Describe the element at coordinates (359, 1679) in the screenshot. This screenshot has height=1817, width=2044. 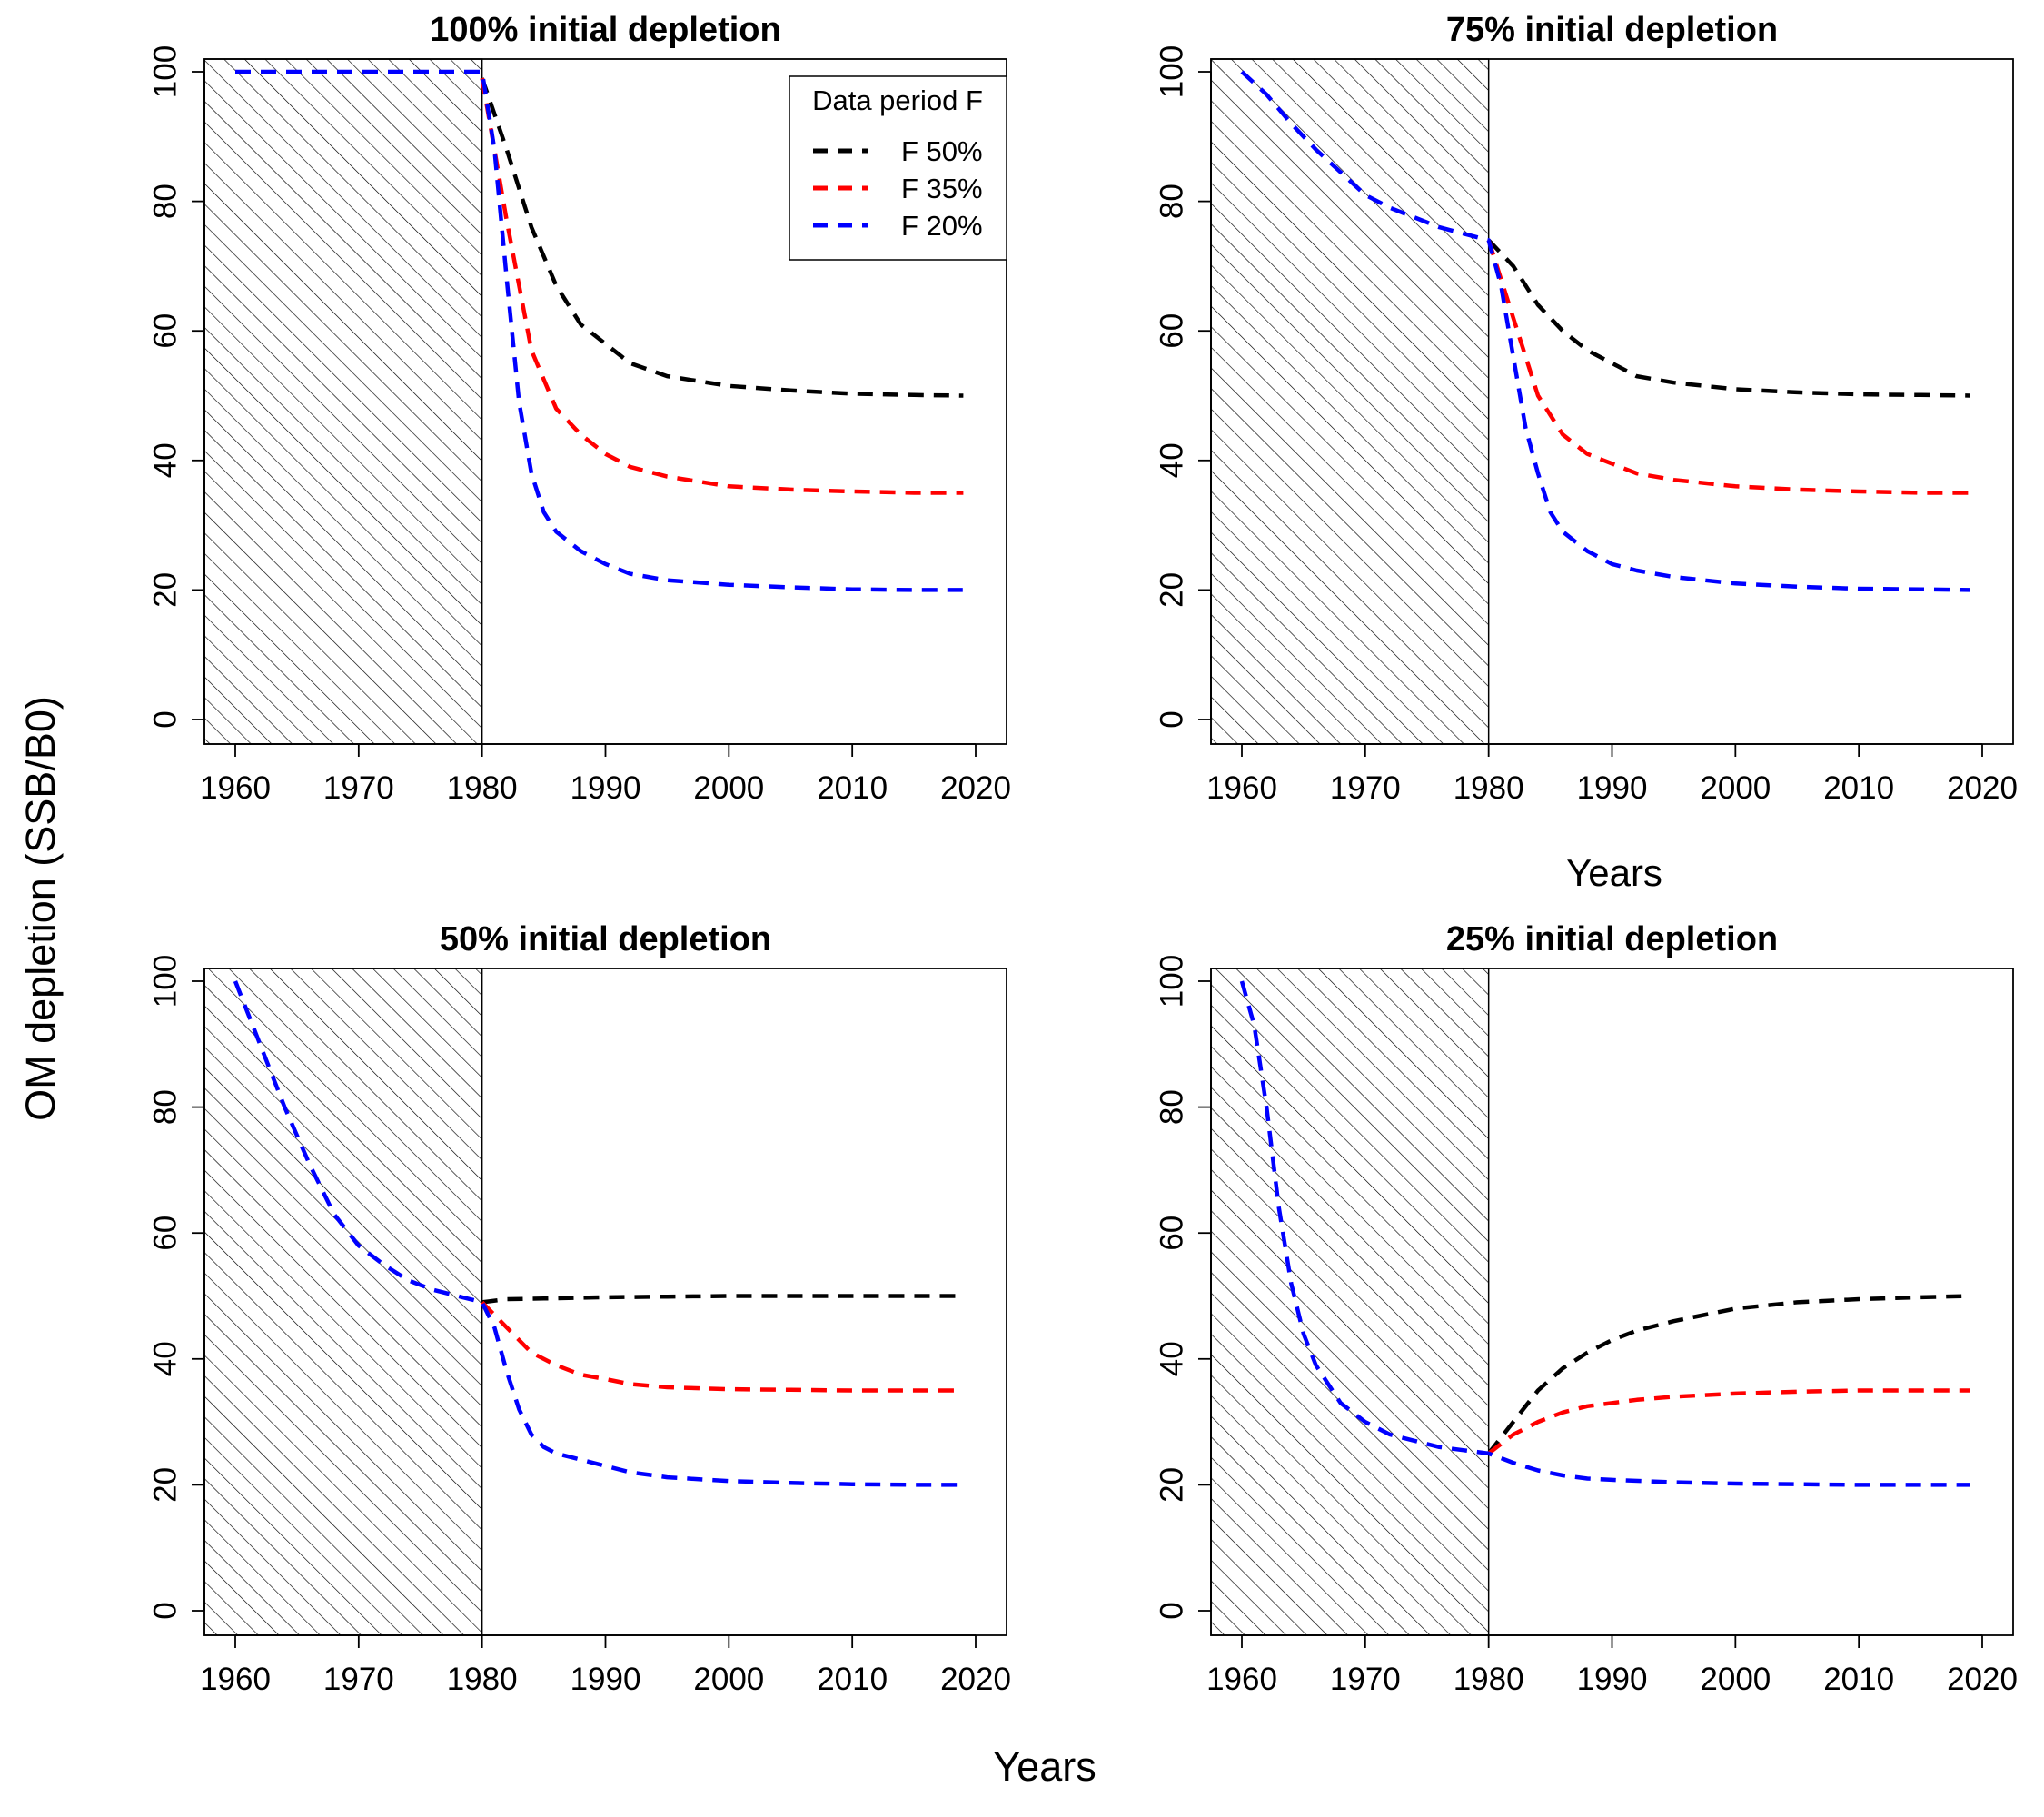
I see `panel-50-x-tick-label: 1970` at that location.